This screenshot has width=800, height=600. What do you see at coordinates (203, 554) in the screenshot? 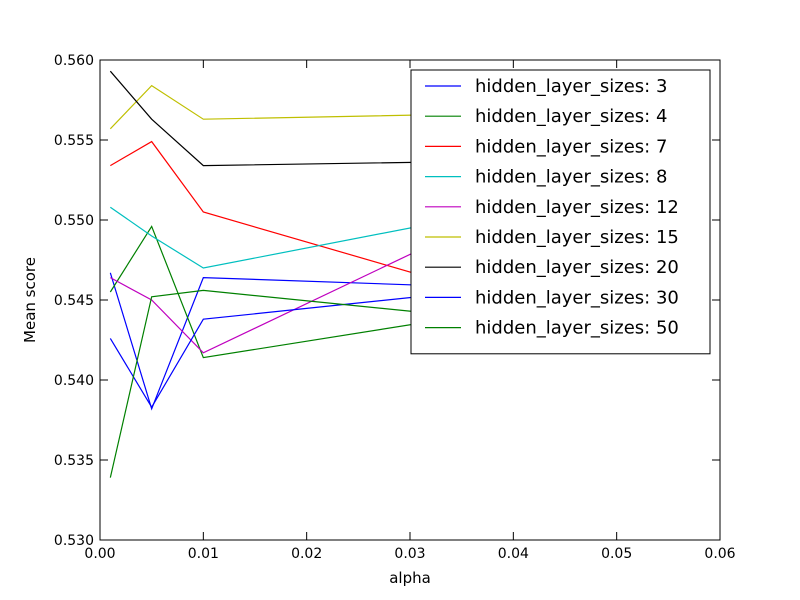
I see `x-tick-label: 0.01` at bounding box center [203, 554].